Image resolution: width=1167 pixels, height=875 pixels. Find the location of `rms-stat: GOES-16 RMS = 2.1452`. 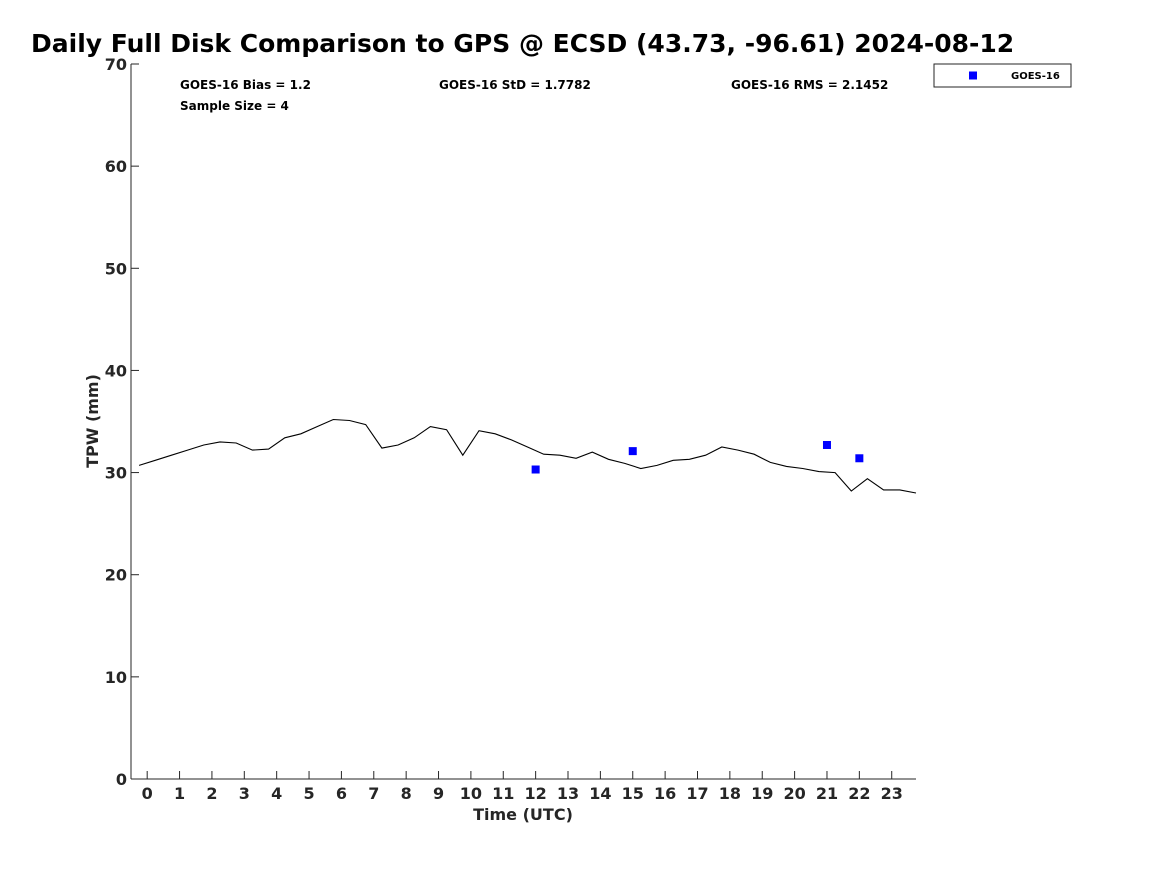

rms-stat: GOES-16 RMS = 2.1452 is located at coordinates (809, 85).